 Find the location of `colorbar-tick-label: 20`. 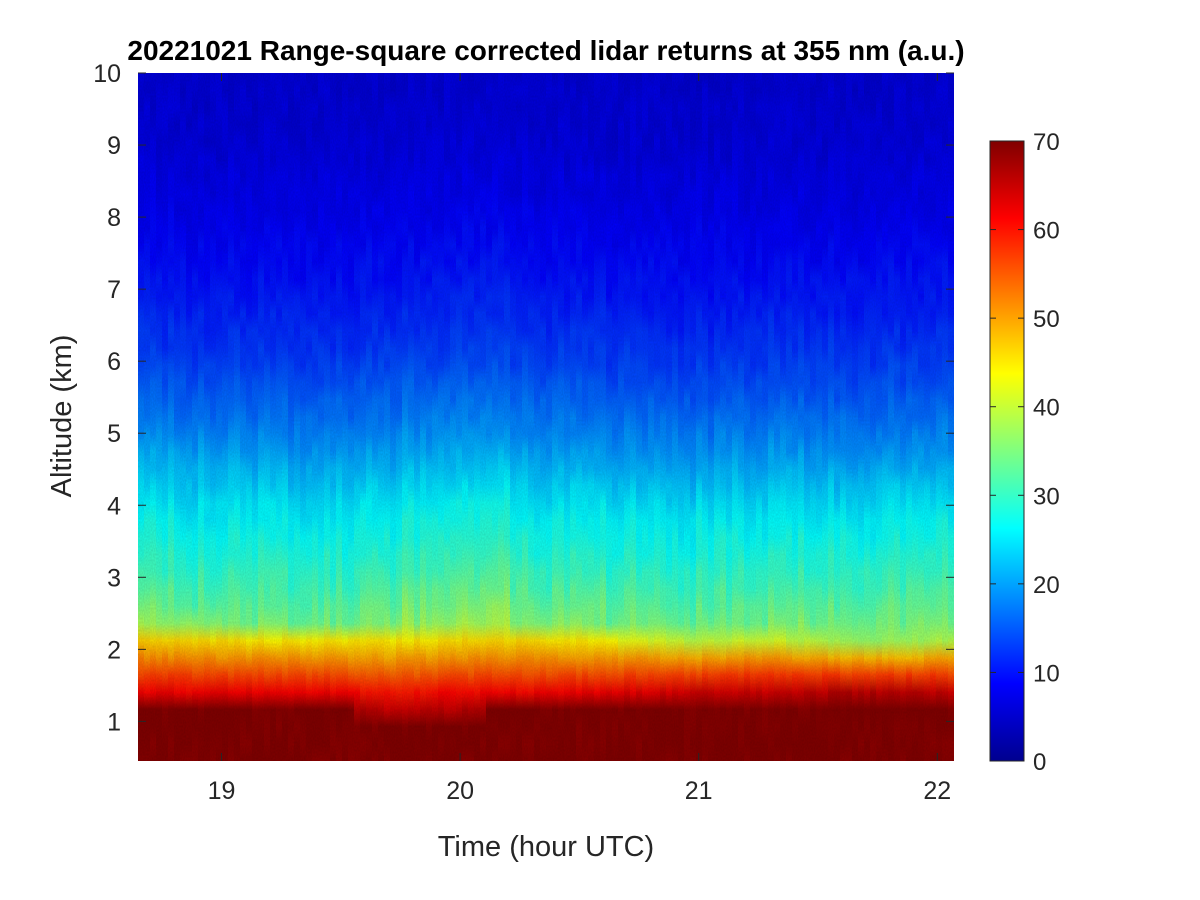

colorbar-tick-label: 20 is located at coordinates (1046, 585).